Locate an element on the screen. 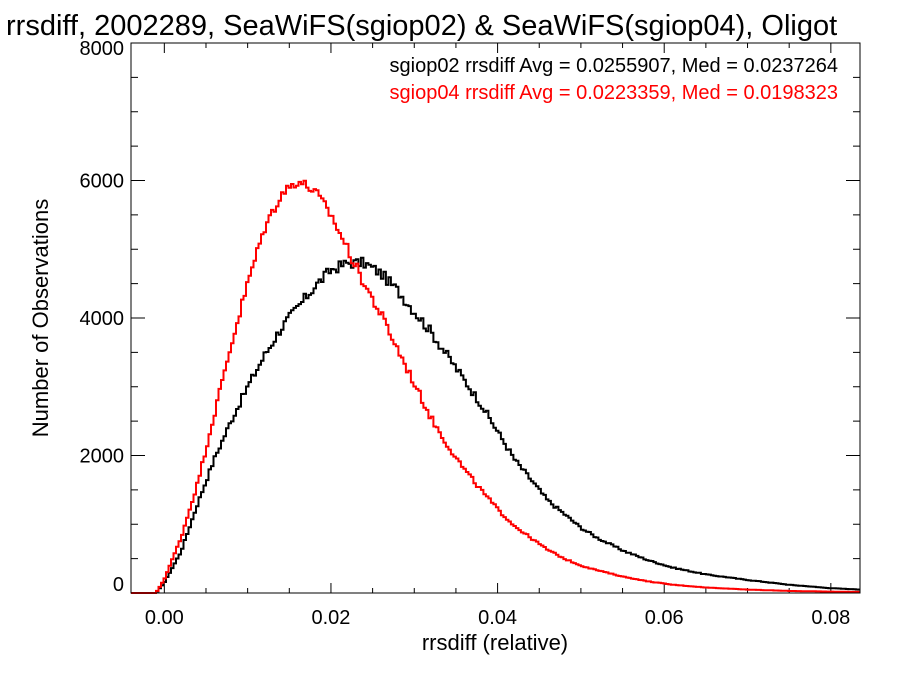 This screenshot has height=675, width=900. y-tick-label: 8000 is located at coordinates (102, 49).